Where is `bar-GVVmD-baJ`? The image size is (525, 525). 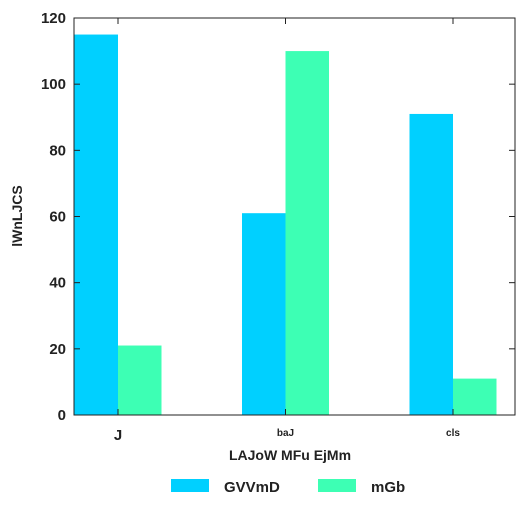 bar-GVVmD-baJ is located at coordinates (264, 314).